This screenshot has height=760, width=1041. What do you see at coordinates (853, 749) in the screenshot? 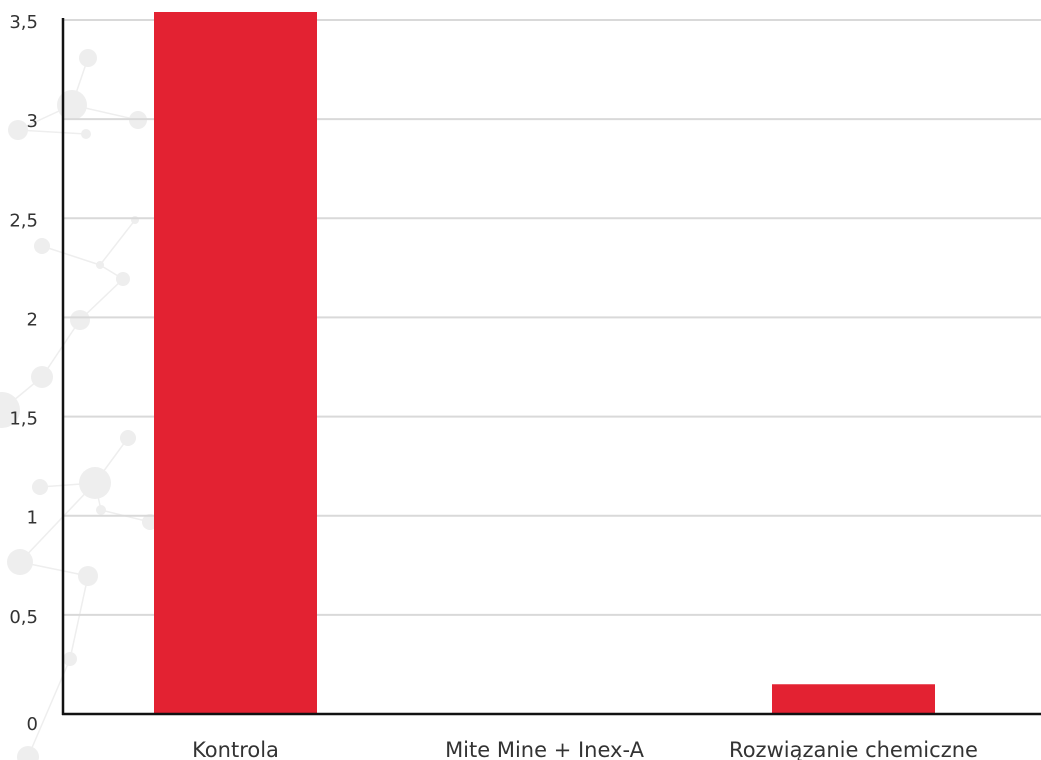
I see `x-category-label: Rozwiązanie chemiczne` at bounding box center [853, 749].